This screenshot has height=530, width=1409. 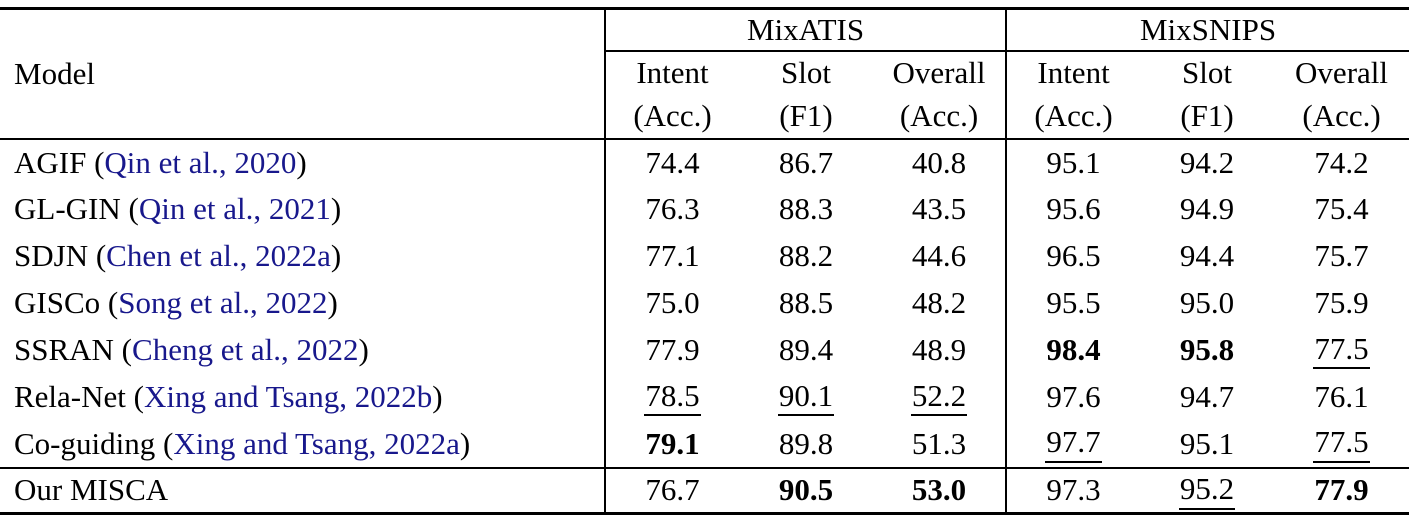 I want to click on metric-value: 95.0, so click(x=1207, y=302).